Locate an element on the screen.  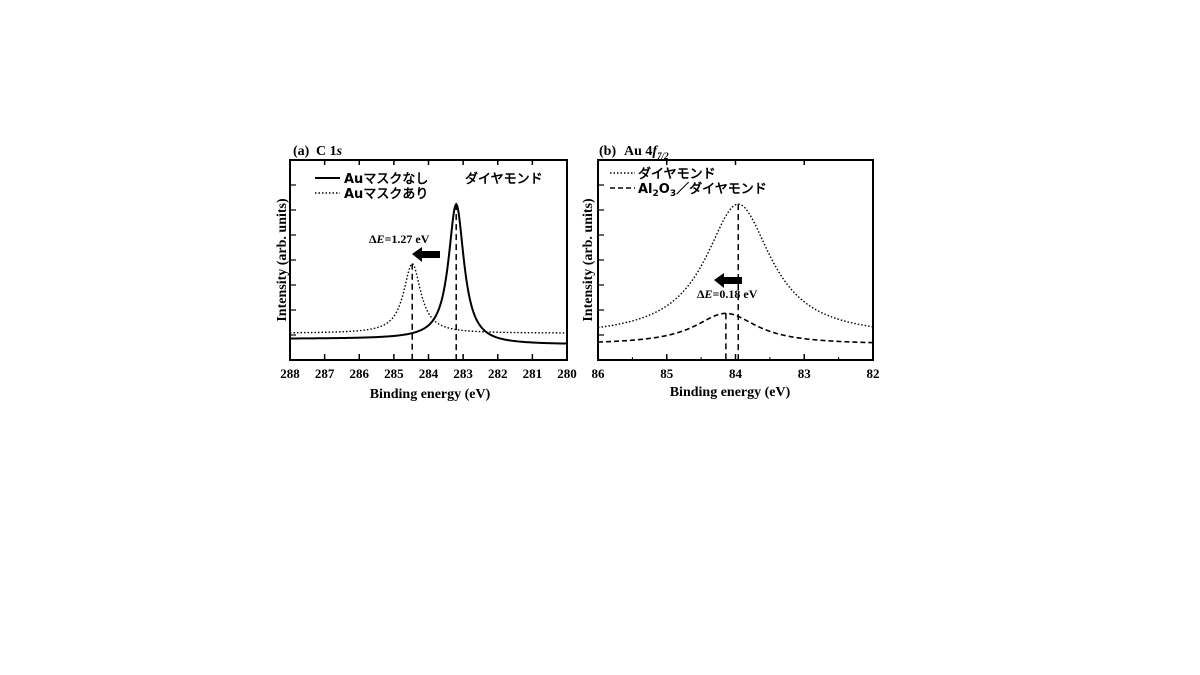
panel-b-curves is located at coordinates (735, 273).